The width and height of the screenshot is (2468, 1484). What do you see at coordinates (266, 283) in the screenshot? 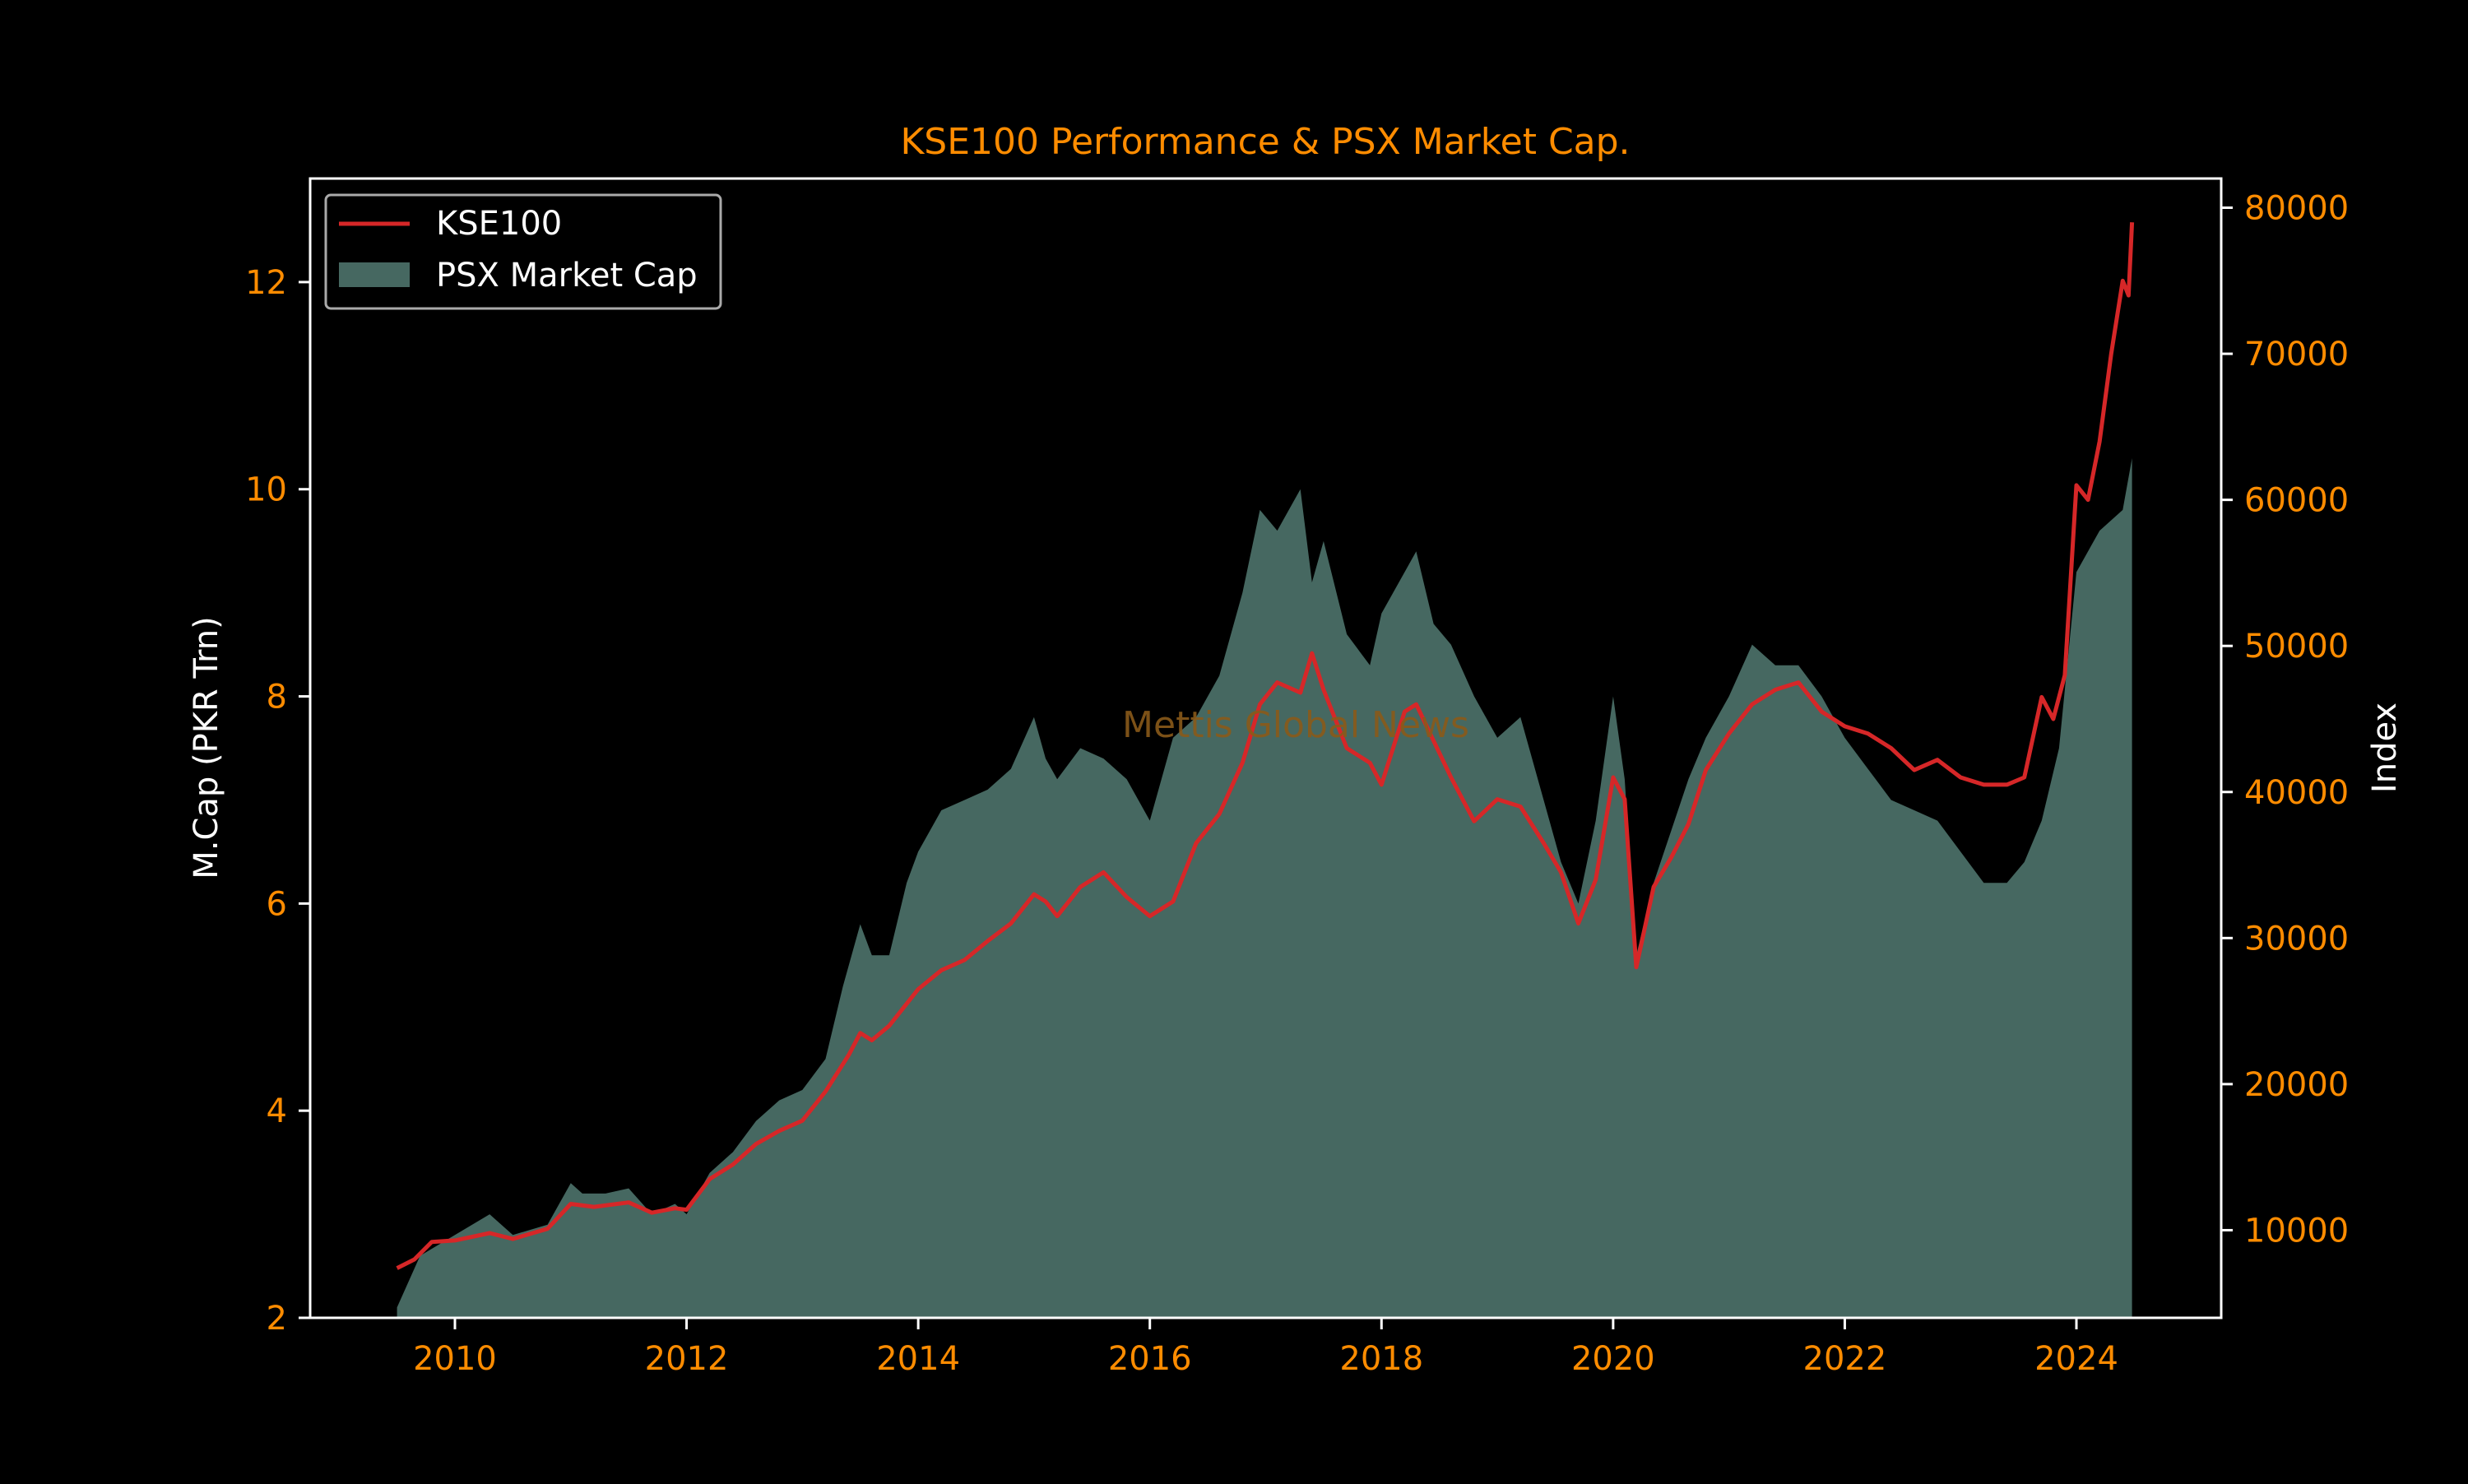
I see `y-left-tick-label: 12` at bounding box center [266, 283].